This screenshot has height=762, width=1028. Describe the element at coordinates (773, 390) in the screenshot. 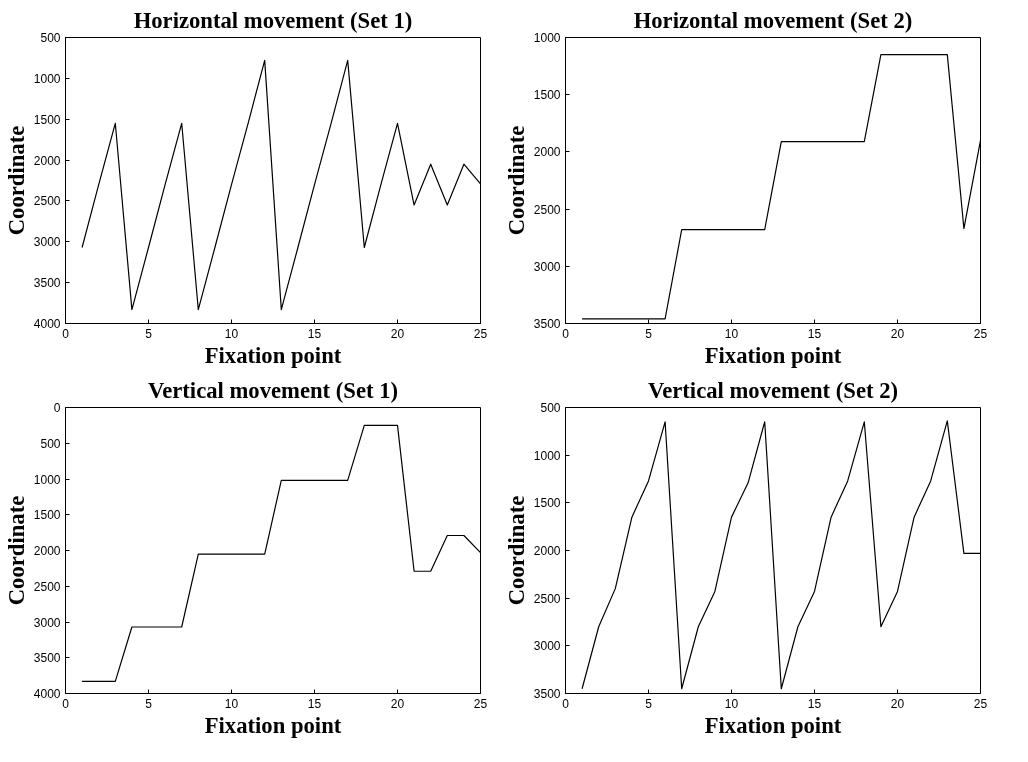

I see `chart-title: Vertical movement (Set 2)` at that location.